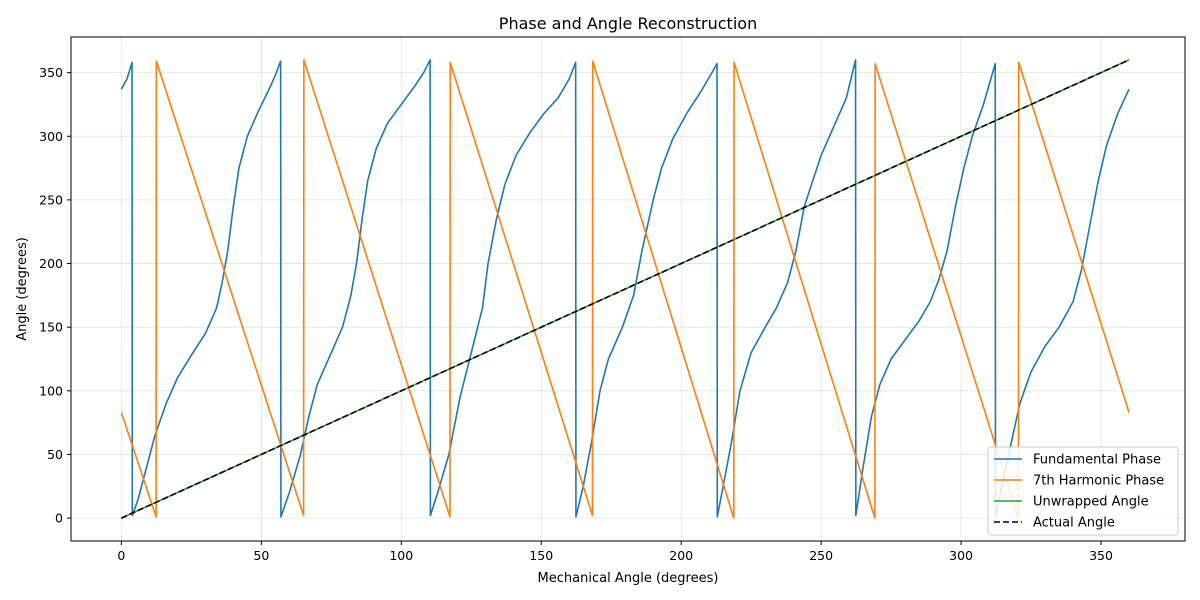 This screenshot has width=1200, height=600. What do you see at coordinates (51, 136) in the screenshot?
I see `y-tick-label: 300` at bounding box center [51, 136].